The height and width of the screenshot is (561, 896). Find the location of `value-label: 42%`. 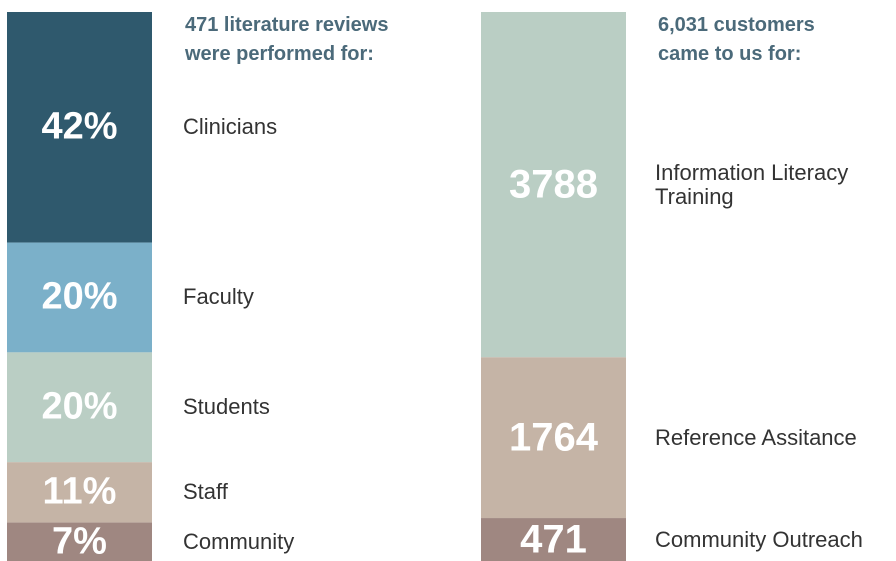

value-label: 42% is located at coordinates (79, 126).